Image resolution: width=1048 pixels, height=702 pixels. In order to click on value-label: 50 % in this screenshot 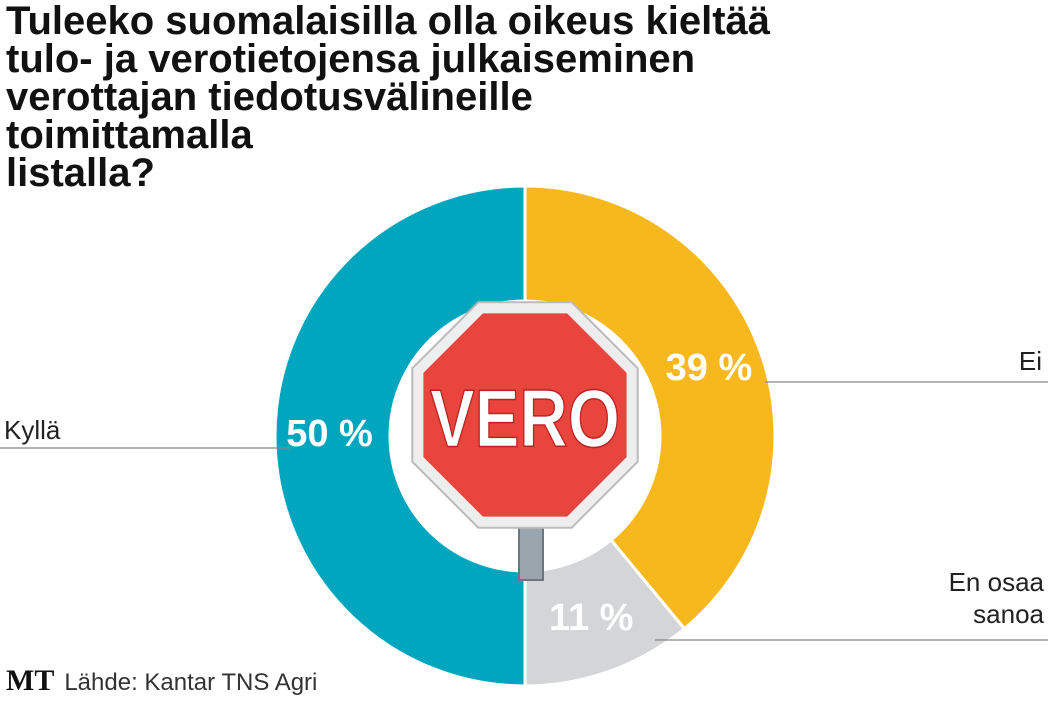, I will do `click(329, 434)`.